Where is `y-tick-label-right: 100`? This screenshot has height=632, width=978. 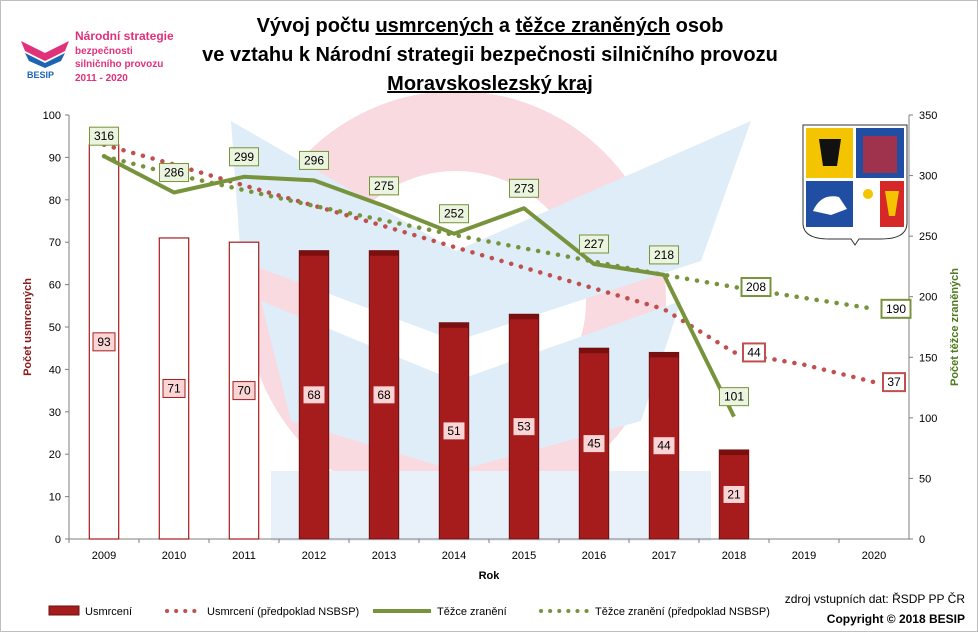 y-tick-label-right: 100 is located at coordinates (928, 419).